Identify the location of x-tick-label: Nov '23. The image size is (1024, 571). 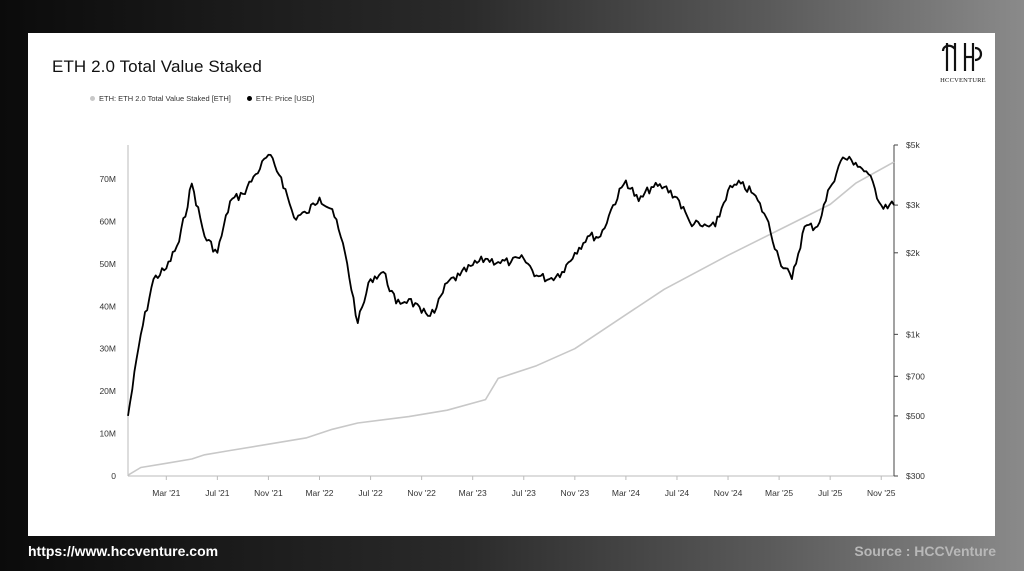
(575, 493).